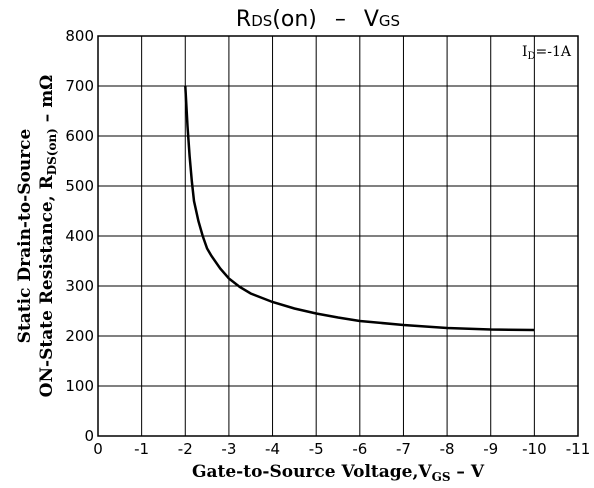 This screenshot has height=488, width=594. What do you see at coordinates (578, 449) in the screenshot?
I see `x-tick-label: -11` at bounding box center [578, 449].